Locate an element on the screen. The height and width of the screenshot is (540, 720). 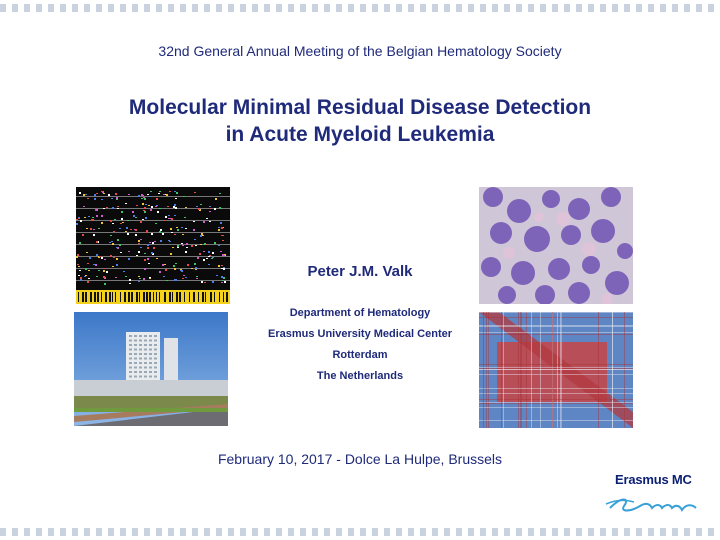
top-dotted-border is located at coordinates (360, 8).